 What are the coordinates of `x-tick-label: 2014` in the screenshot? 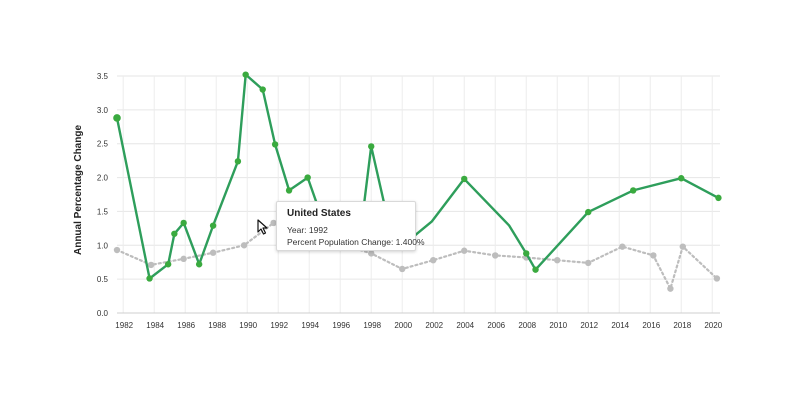 It's located at (620, 325).